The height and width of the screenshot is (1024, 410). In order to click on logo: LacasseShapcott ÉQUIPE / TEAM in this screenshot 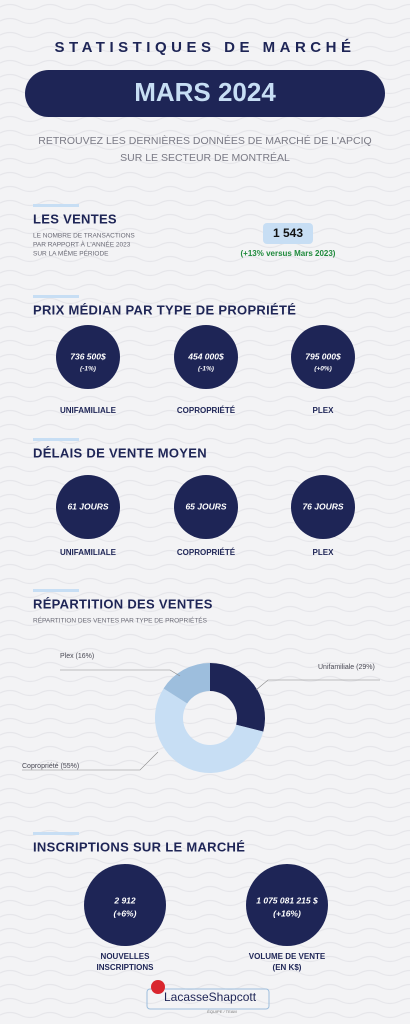, I will do `click(208, 997)`.